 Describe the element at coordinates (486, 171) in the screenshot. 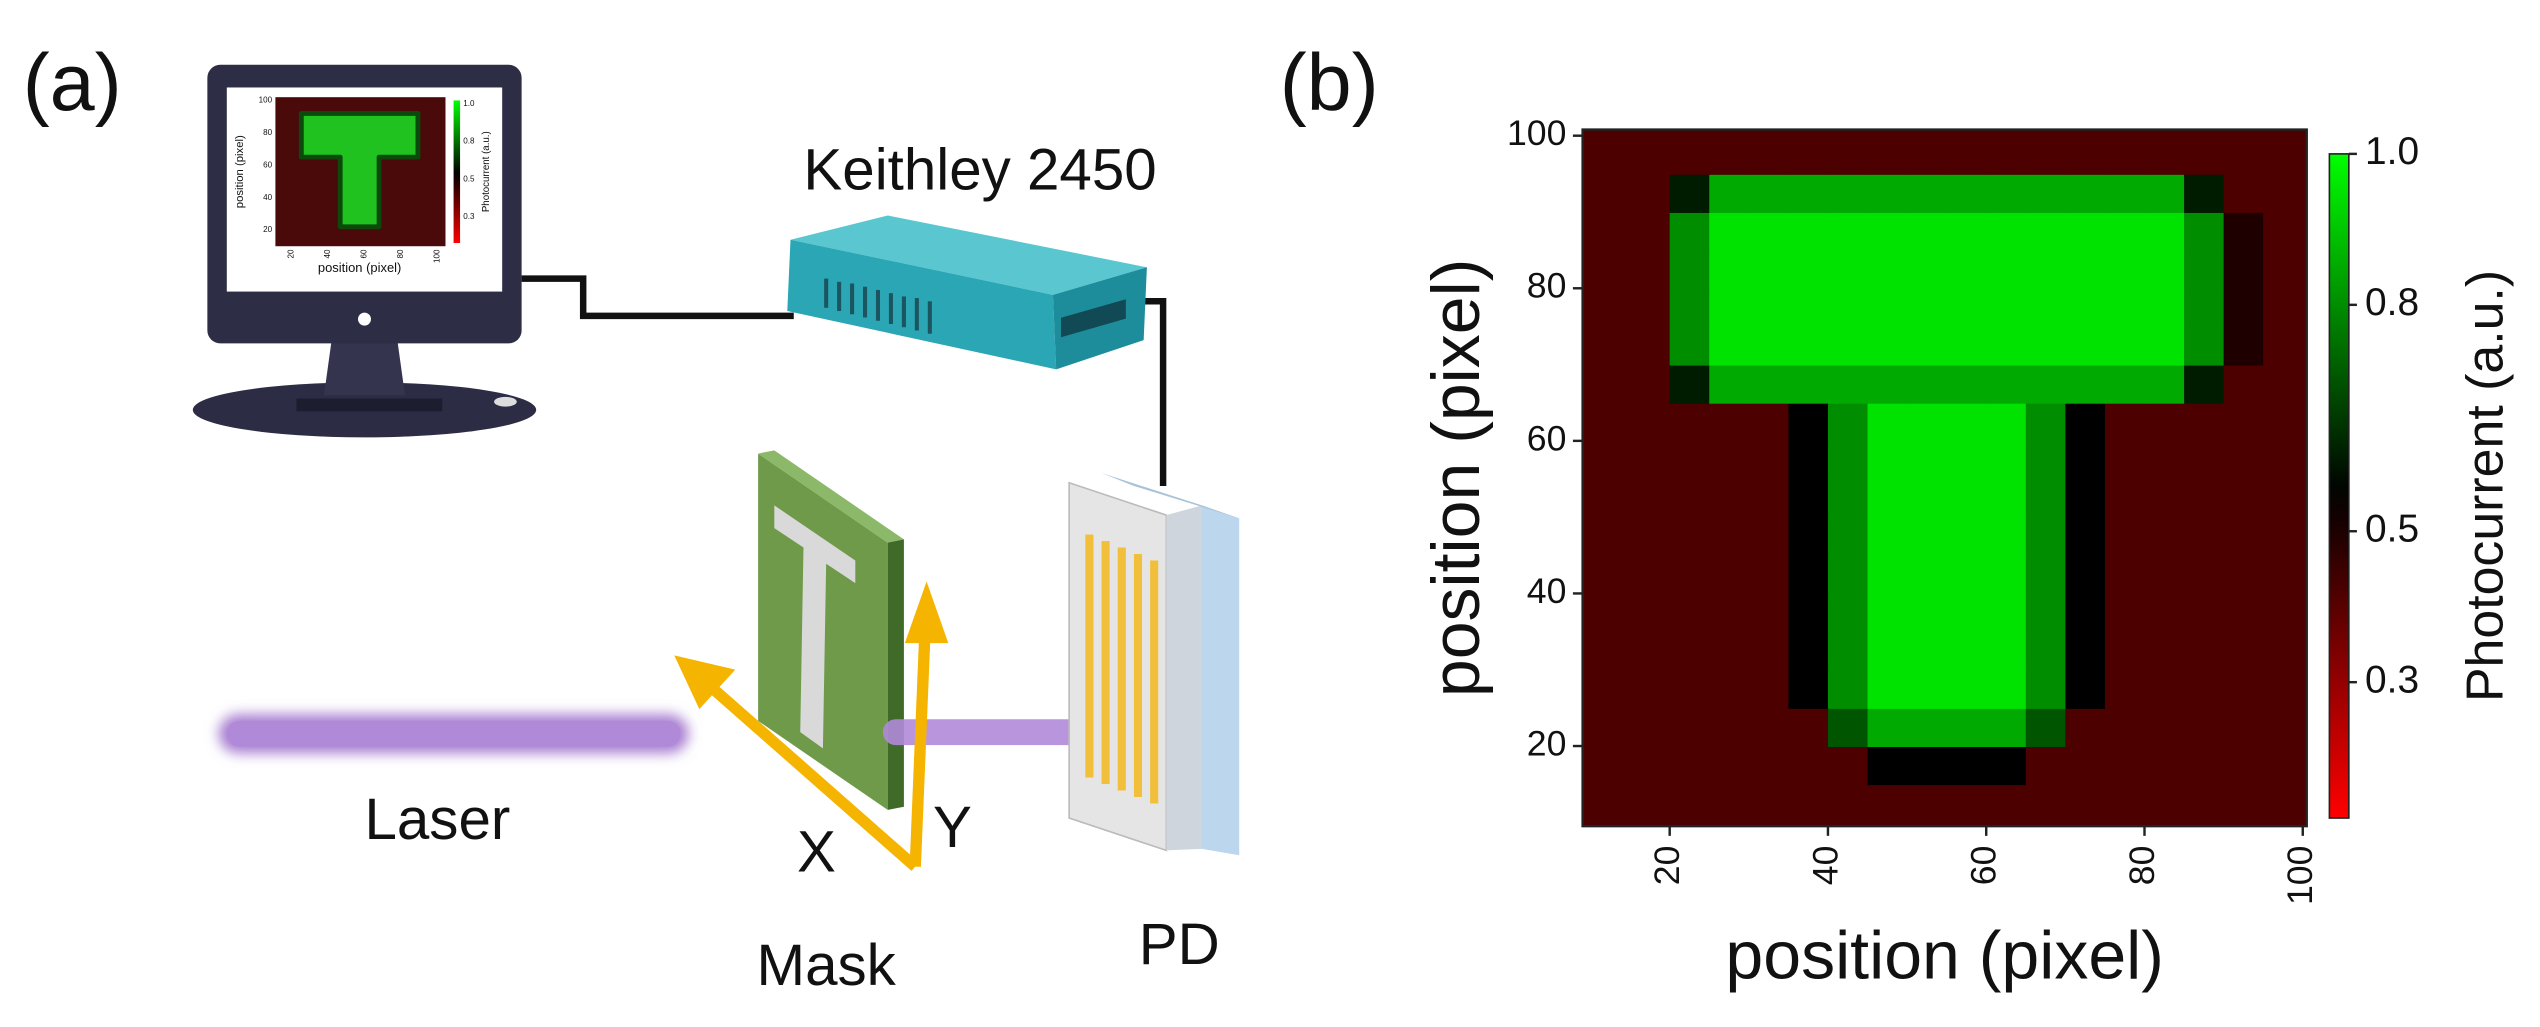

I see `mini-colorbar-label: Photocurrent (a.u.)` at that location.